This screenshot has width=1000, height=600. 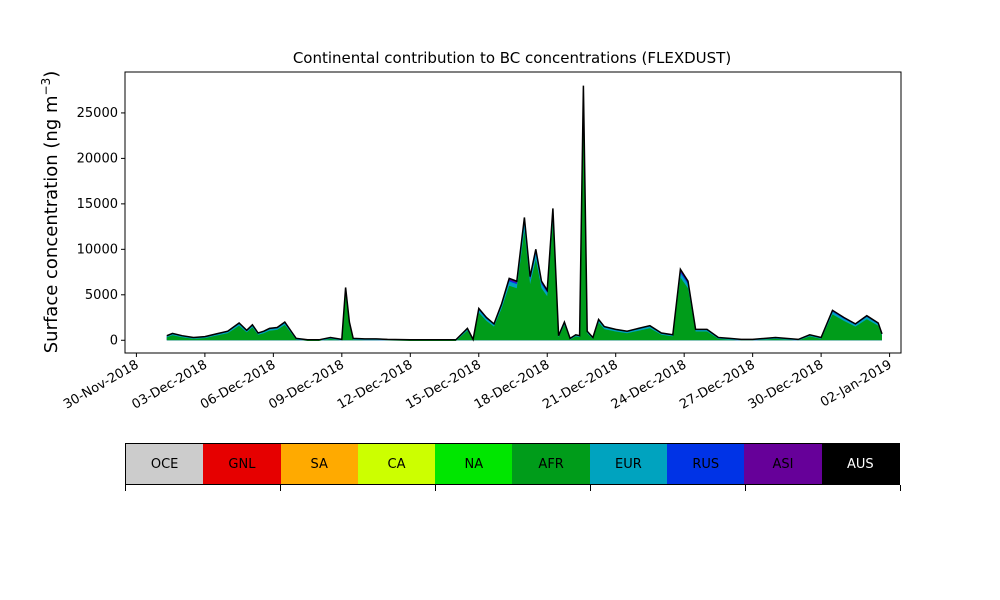 What do you see at coordinates (319, 464) in the screenshot?
I see `legend-swatch-sa: SA` at bounding box center [319, 464].